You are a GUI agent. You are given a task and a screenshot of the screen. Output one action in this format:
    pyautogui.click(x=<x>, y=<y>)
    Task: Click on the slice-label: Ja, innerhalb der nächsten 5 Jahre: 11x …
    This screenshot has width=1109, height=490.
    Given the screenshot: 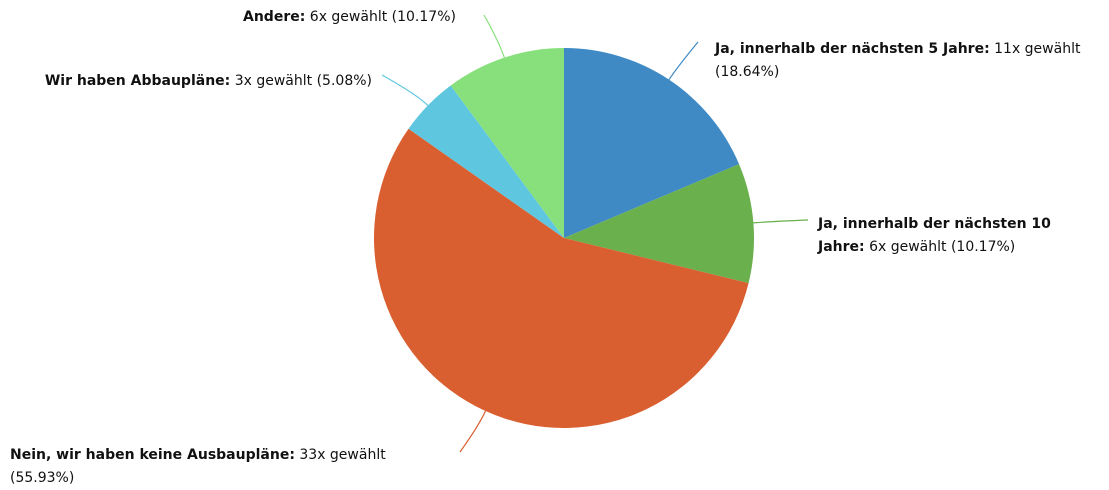 What is the action you would take?
    pyautogui.click(x=910, y=61)
    